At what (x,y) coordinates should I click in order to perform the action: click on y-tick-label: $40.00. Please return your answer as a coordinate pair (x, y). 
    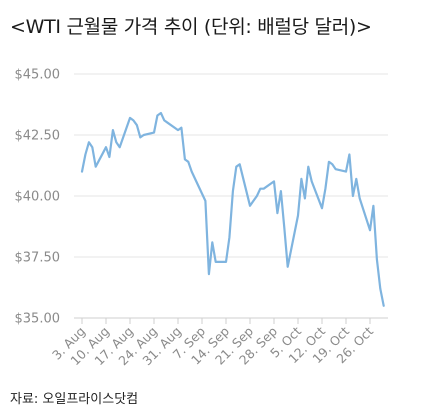
    Looking at the image, I should click on (38, 197).